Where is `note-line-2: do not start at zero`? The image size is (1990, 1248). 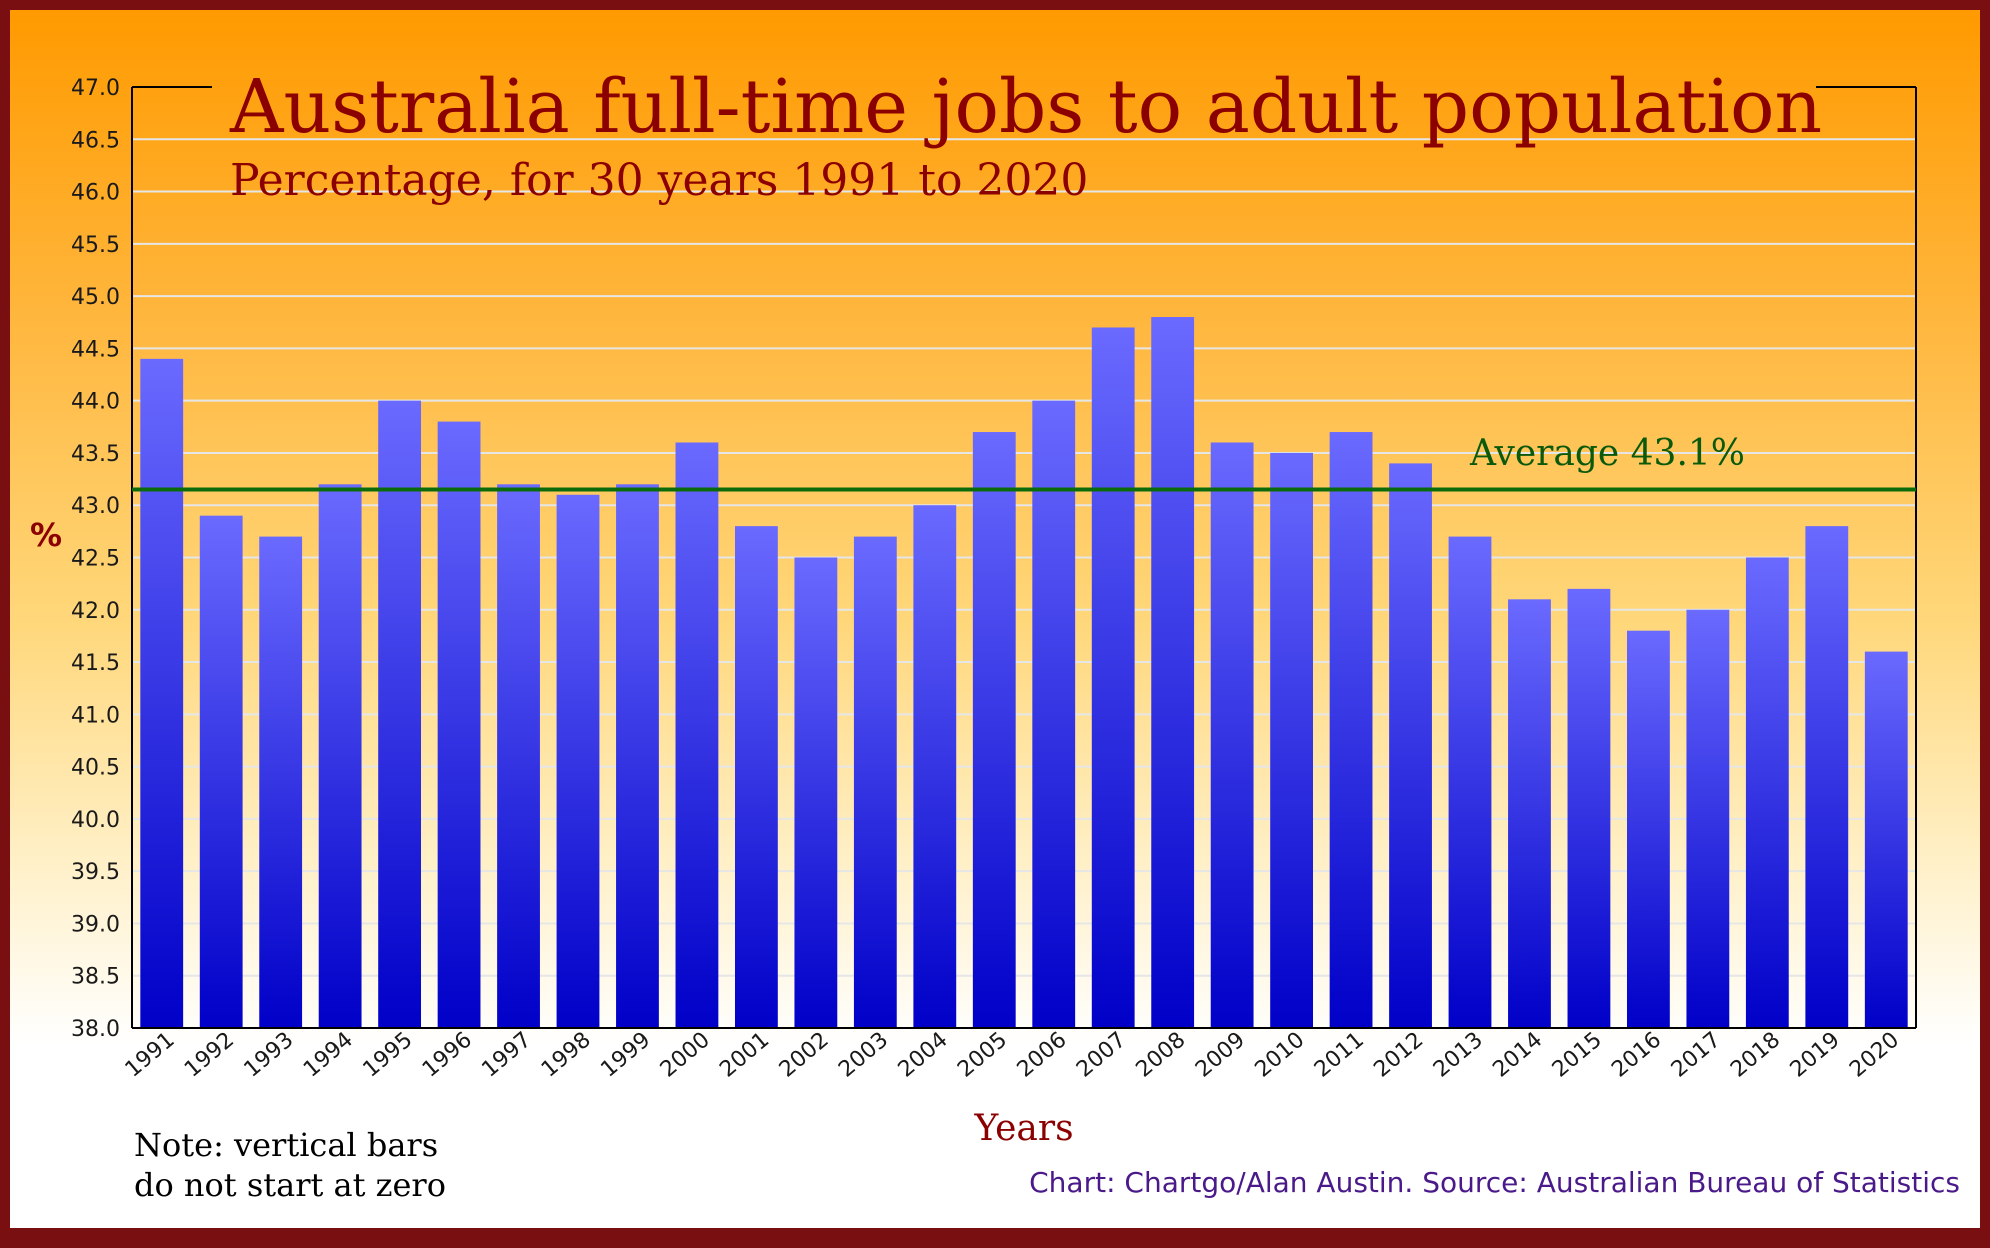 note-line-2: do not start at zero is located at coordinates (290, 1185).